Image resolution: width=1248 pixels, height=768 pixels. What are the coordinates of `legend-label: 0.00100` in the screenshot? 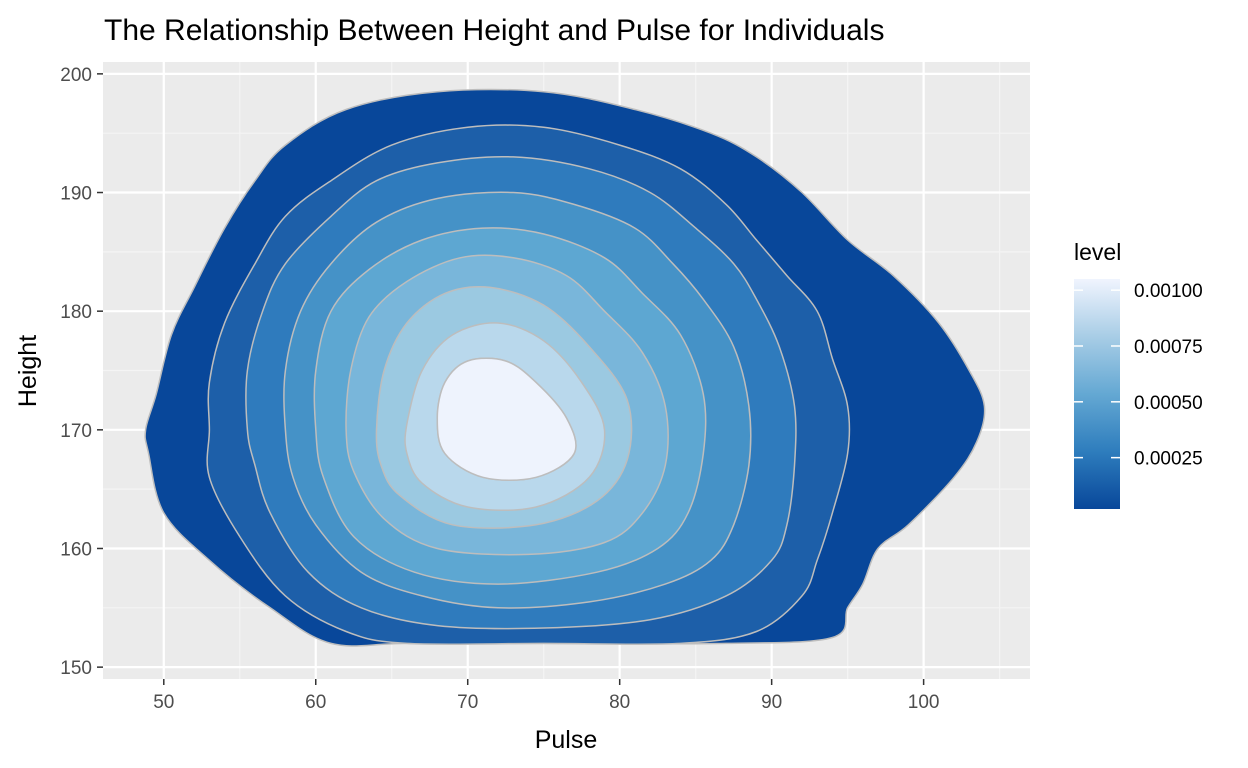 It's located at (1168, 291).